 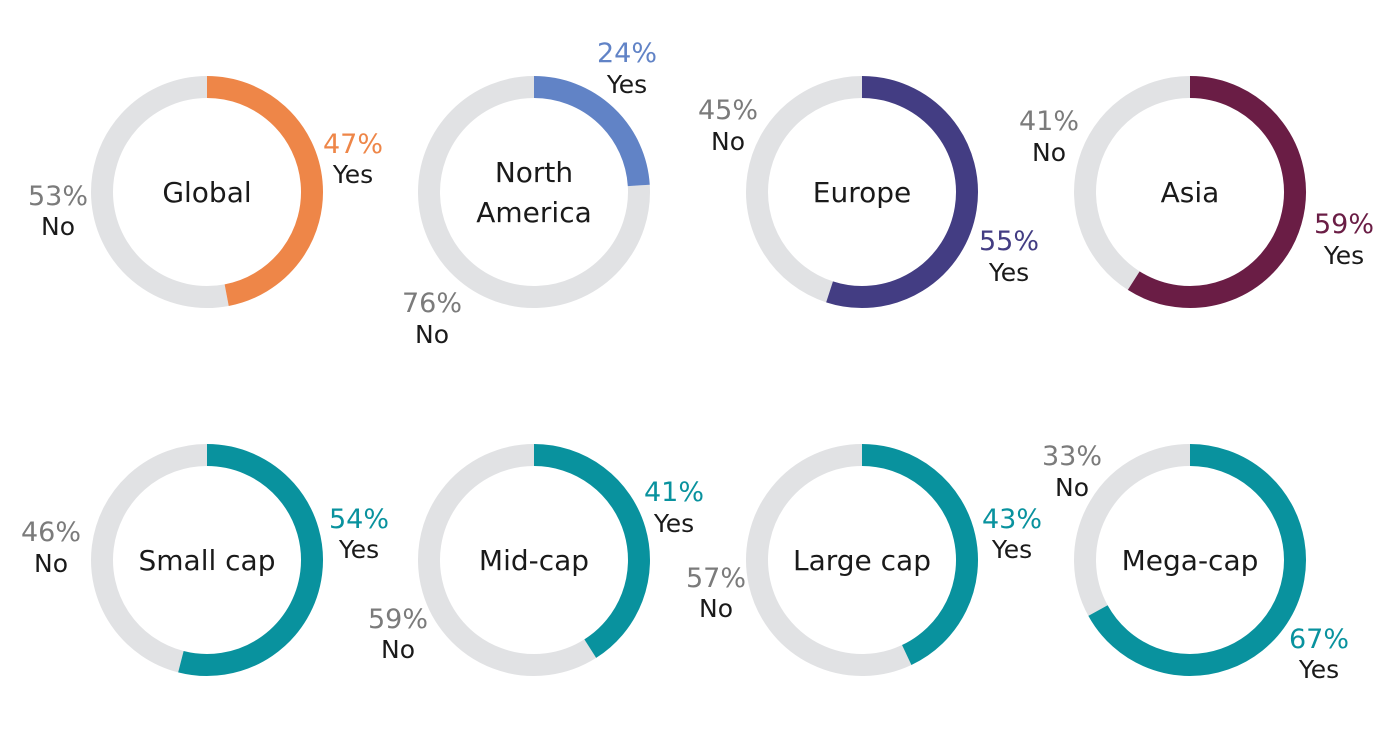 I want to click on chart-title: Mid-cap, so click(x=534, y=560).